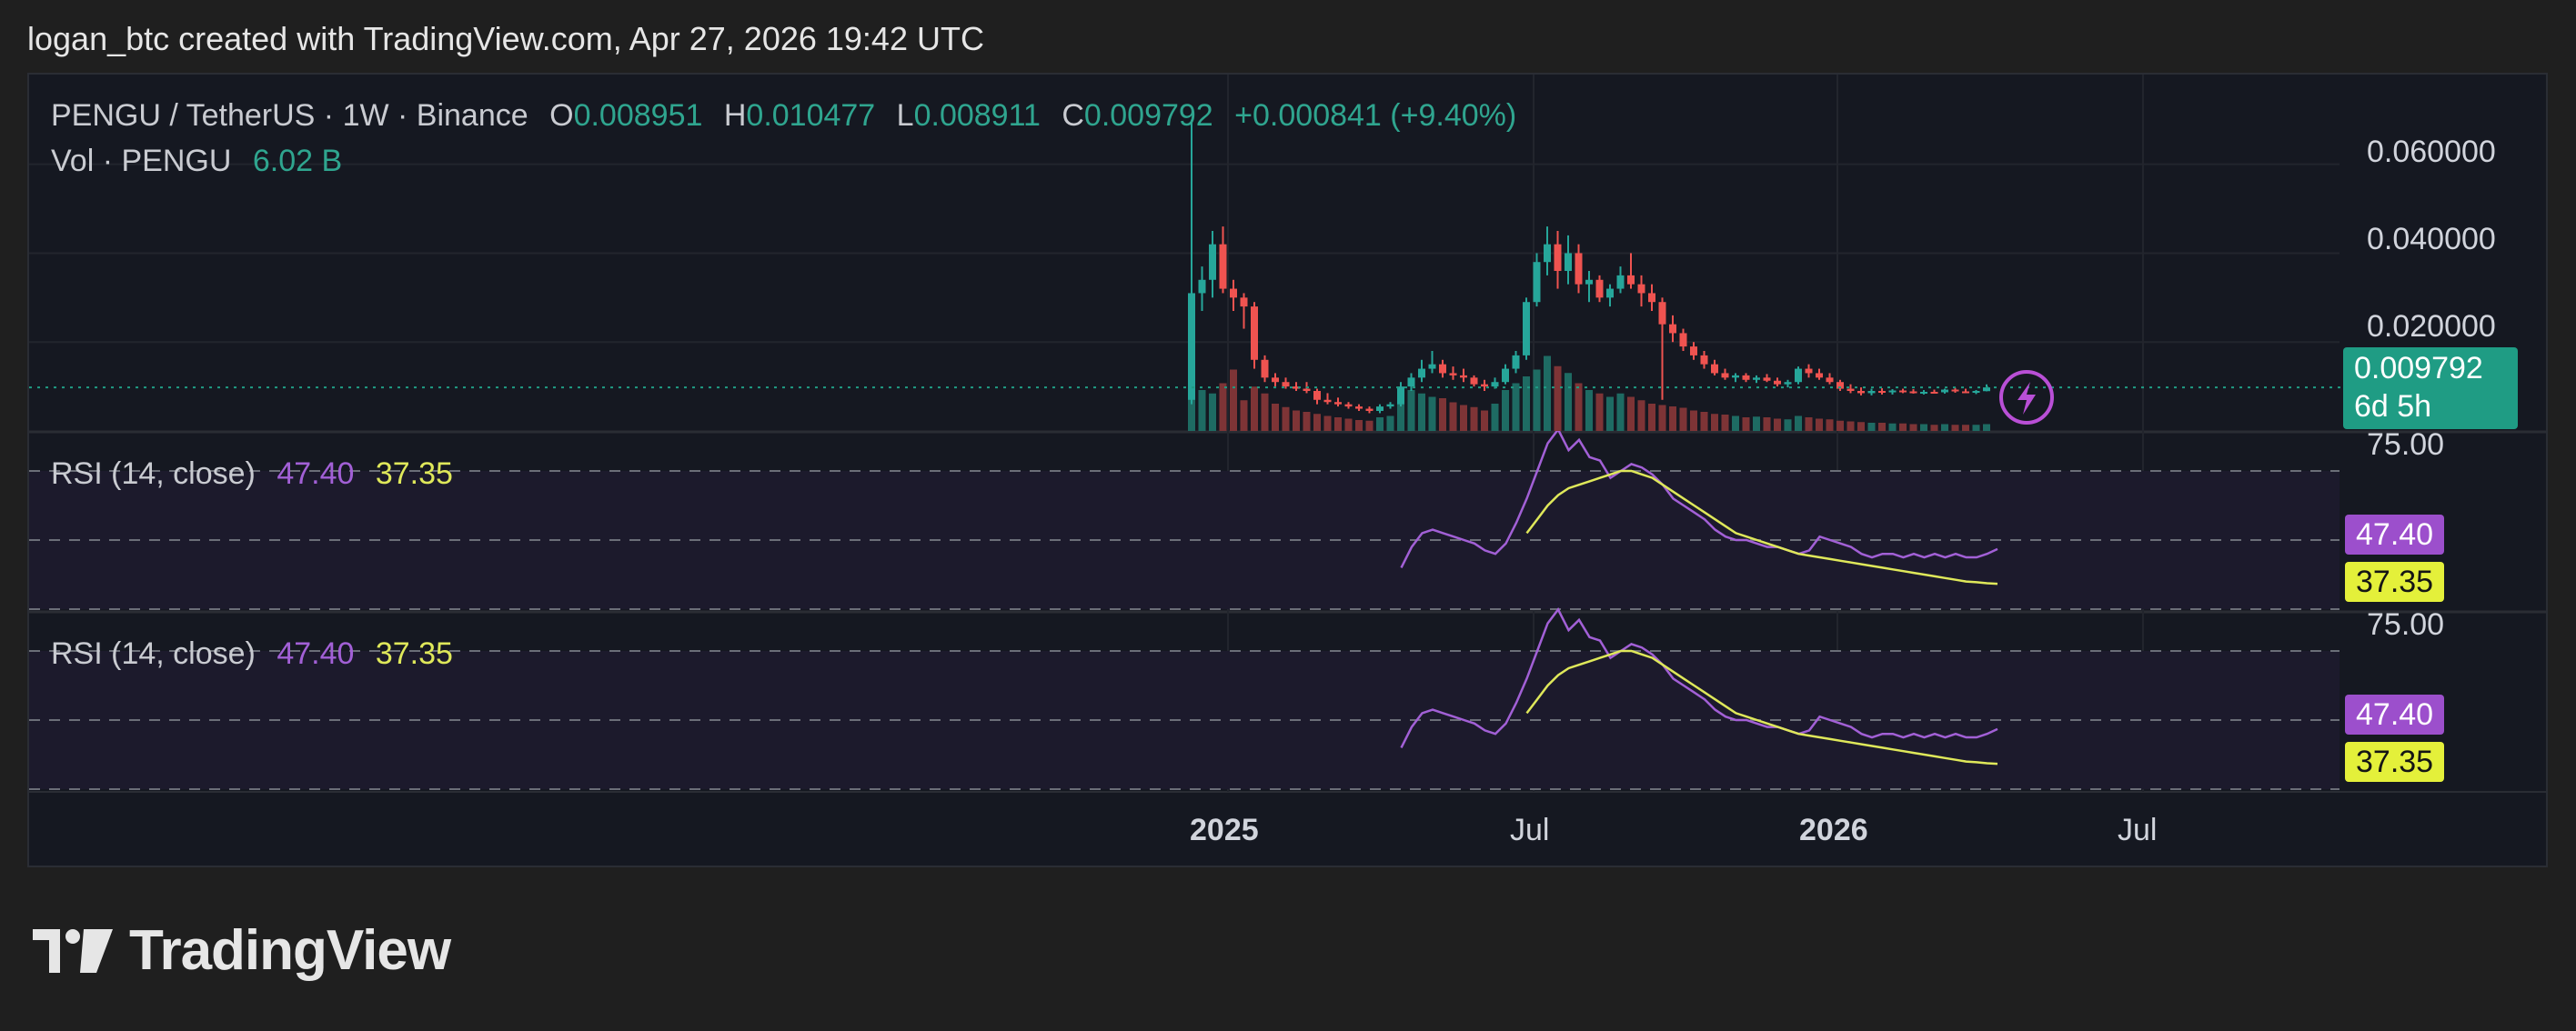 This screenshot has width=2576, height=1031. What do you see at coordinates (414, 473) in the screenshot?
I see `rsi-ma-value: 37.35` at bounding box center [414, 473].